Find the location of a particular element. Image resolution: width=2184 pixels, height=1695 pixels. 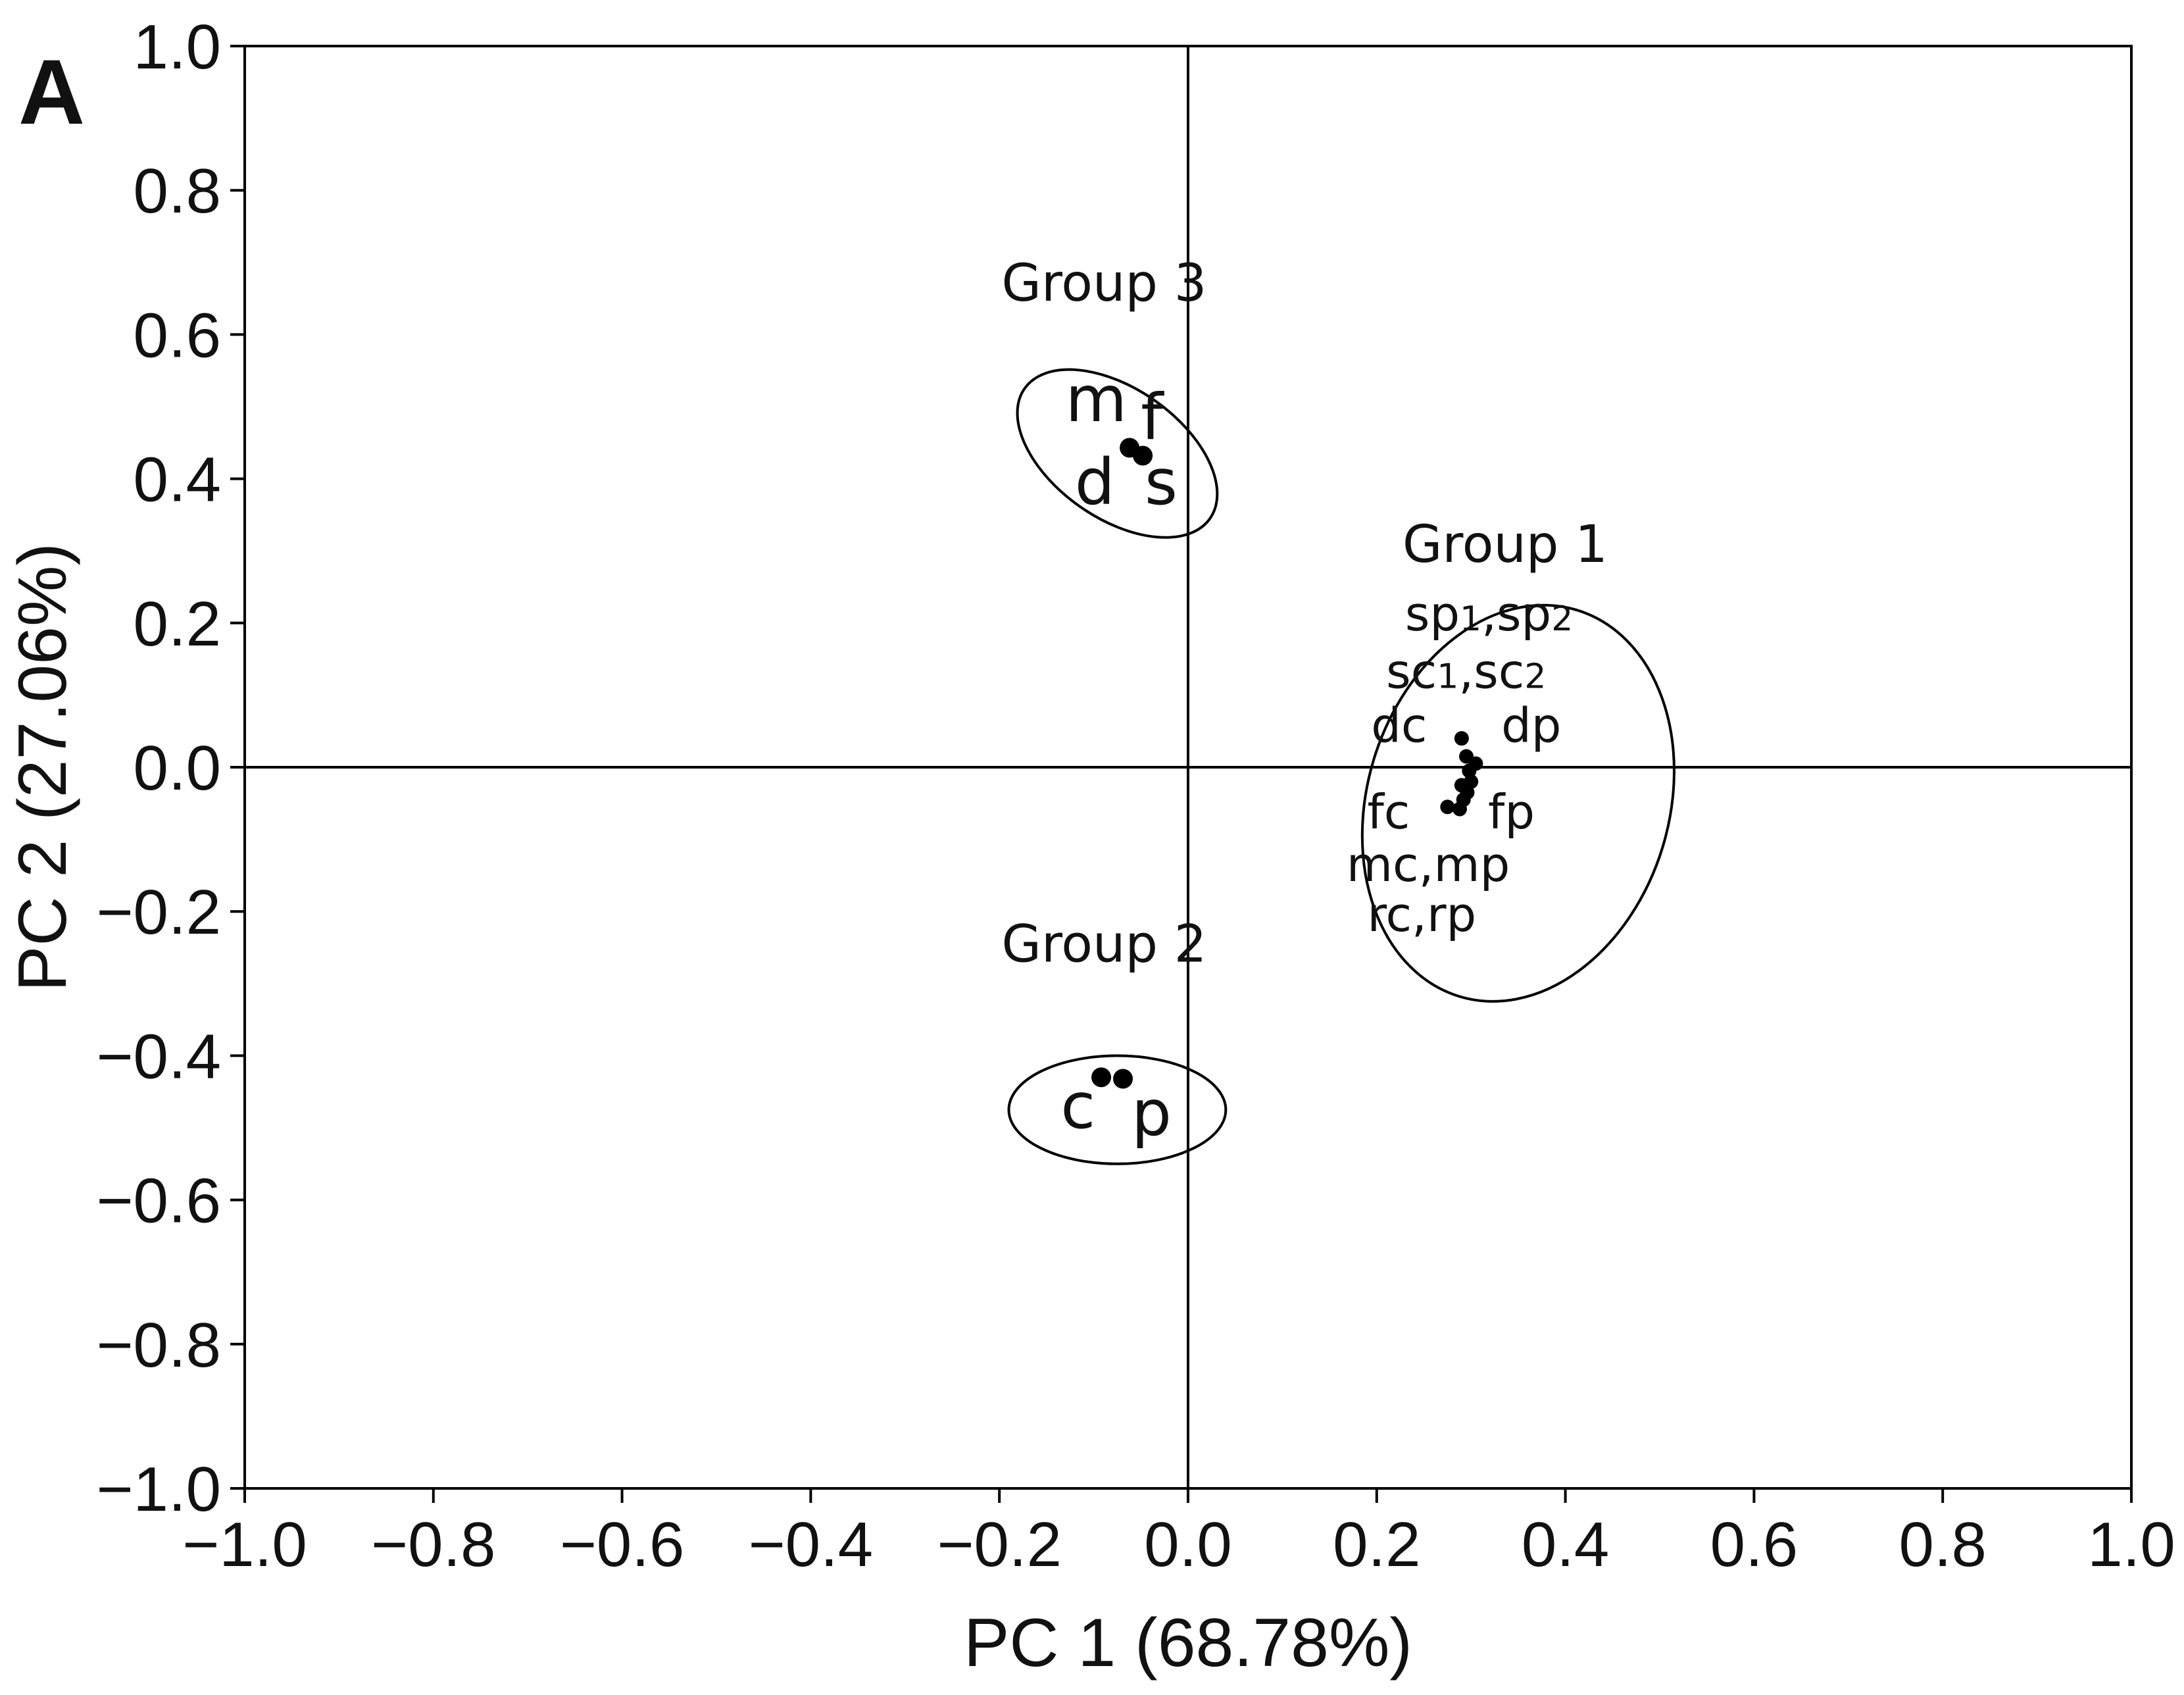

point-label: dc is located at coordinates (1399, 726).